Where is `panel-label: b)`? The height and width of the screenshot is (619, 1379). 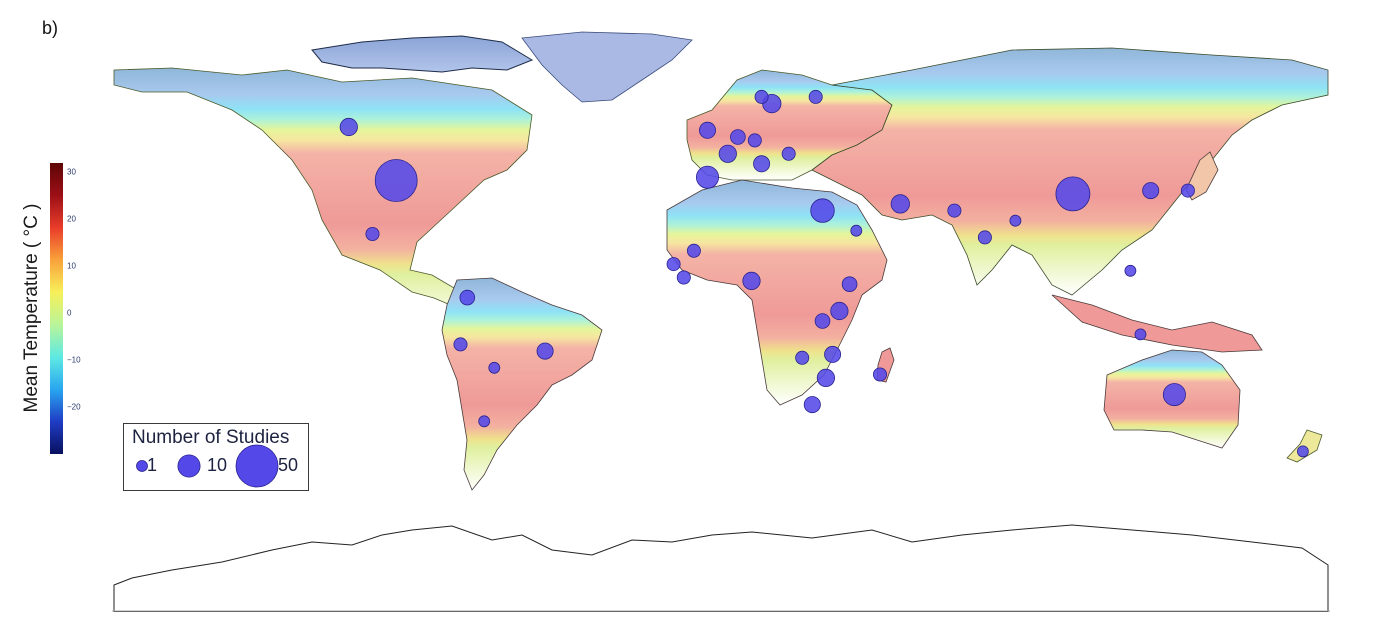 panel-label: b) is located at coordinates (50, 28).